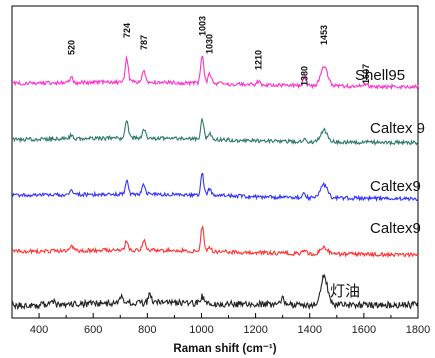 The image size is (435, 358). Describe the element at coordinates (93, 330) in the screenshot. I see `x-tick-label: 600` at that location.